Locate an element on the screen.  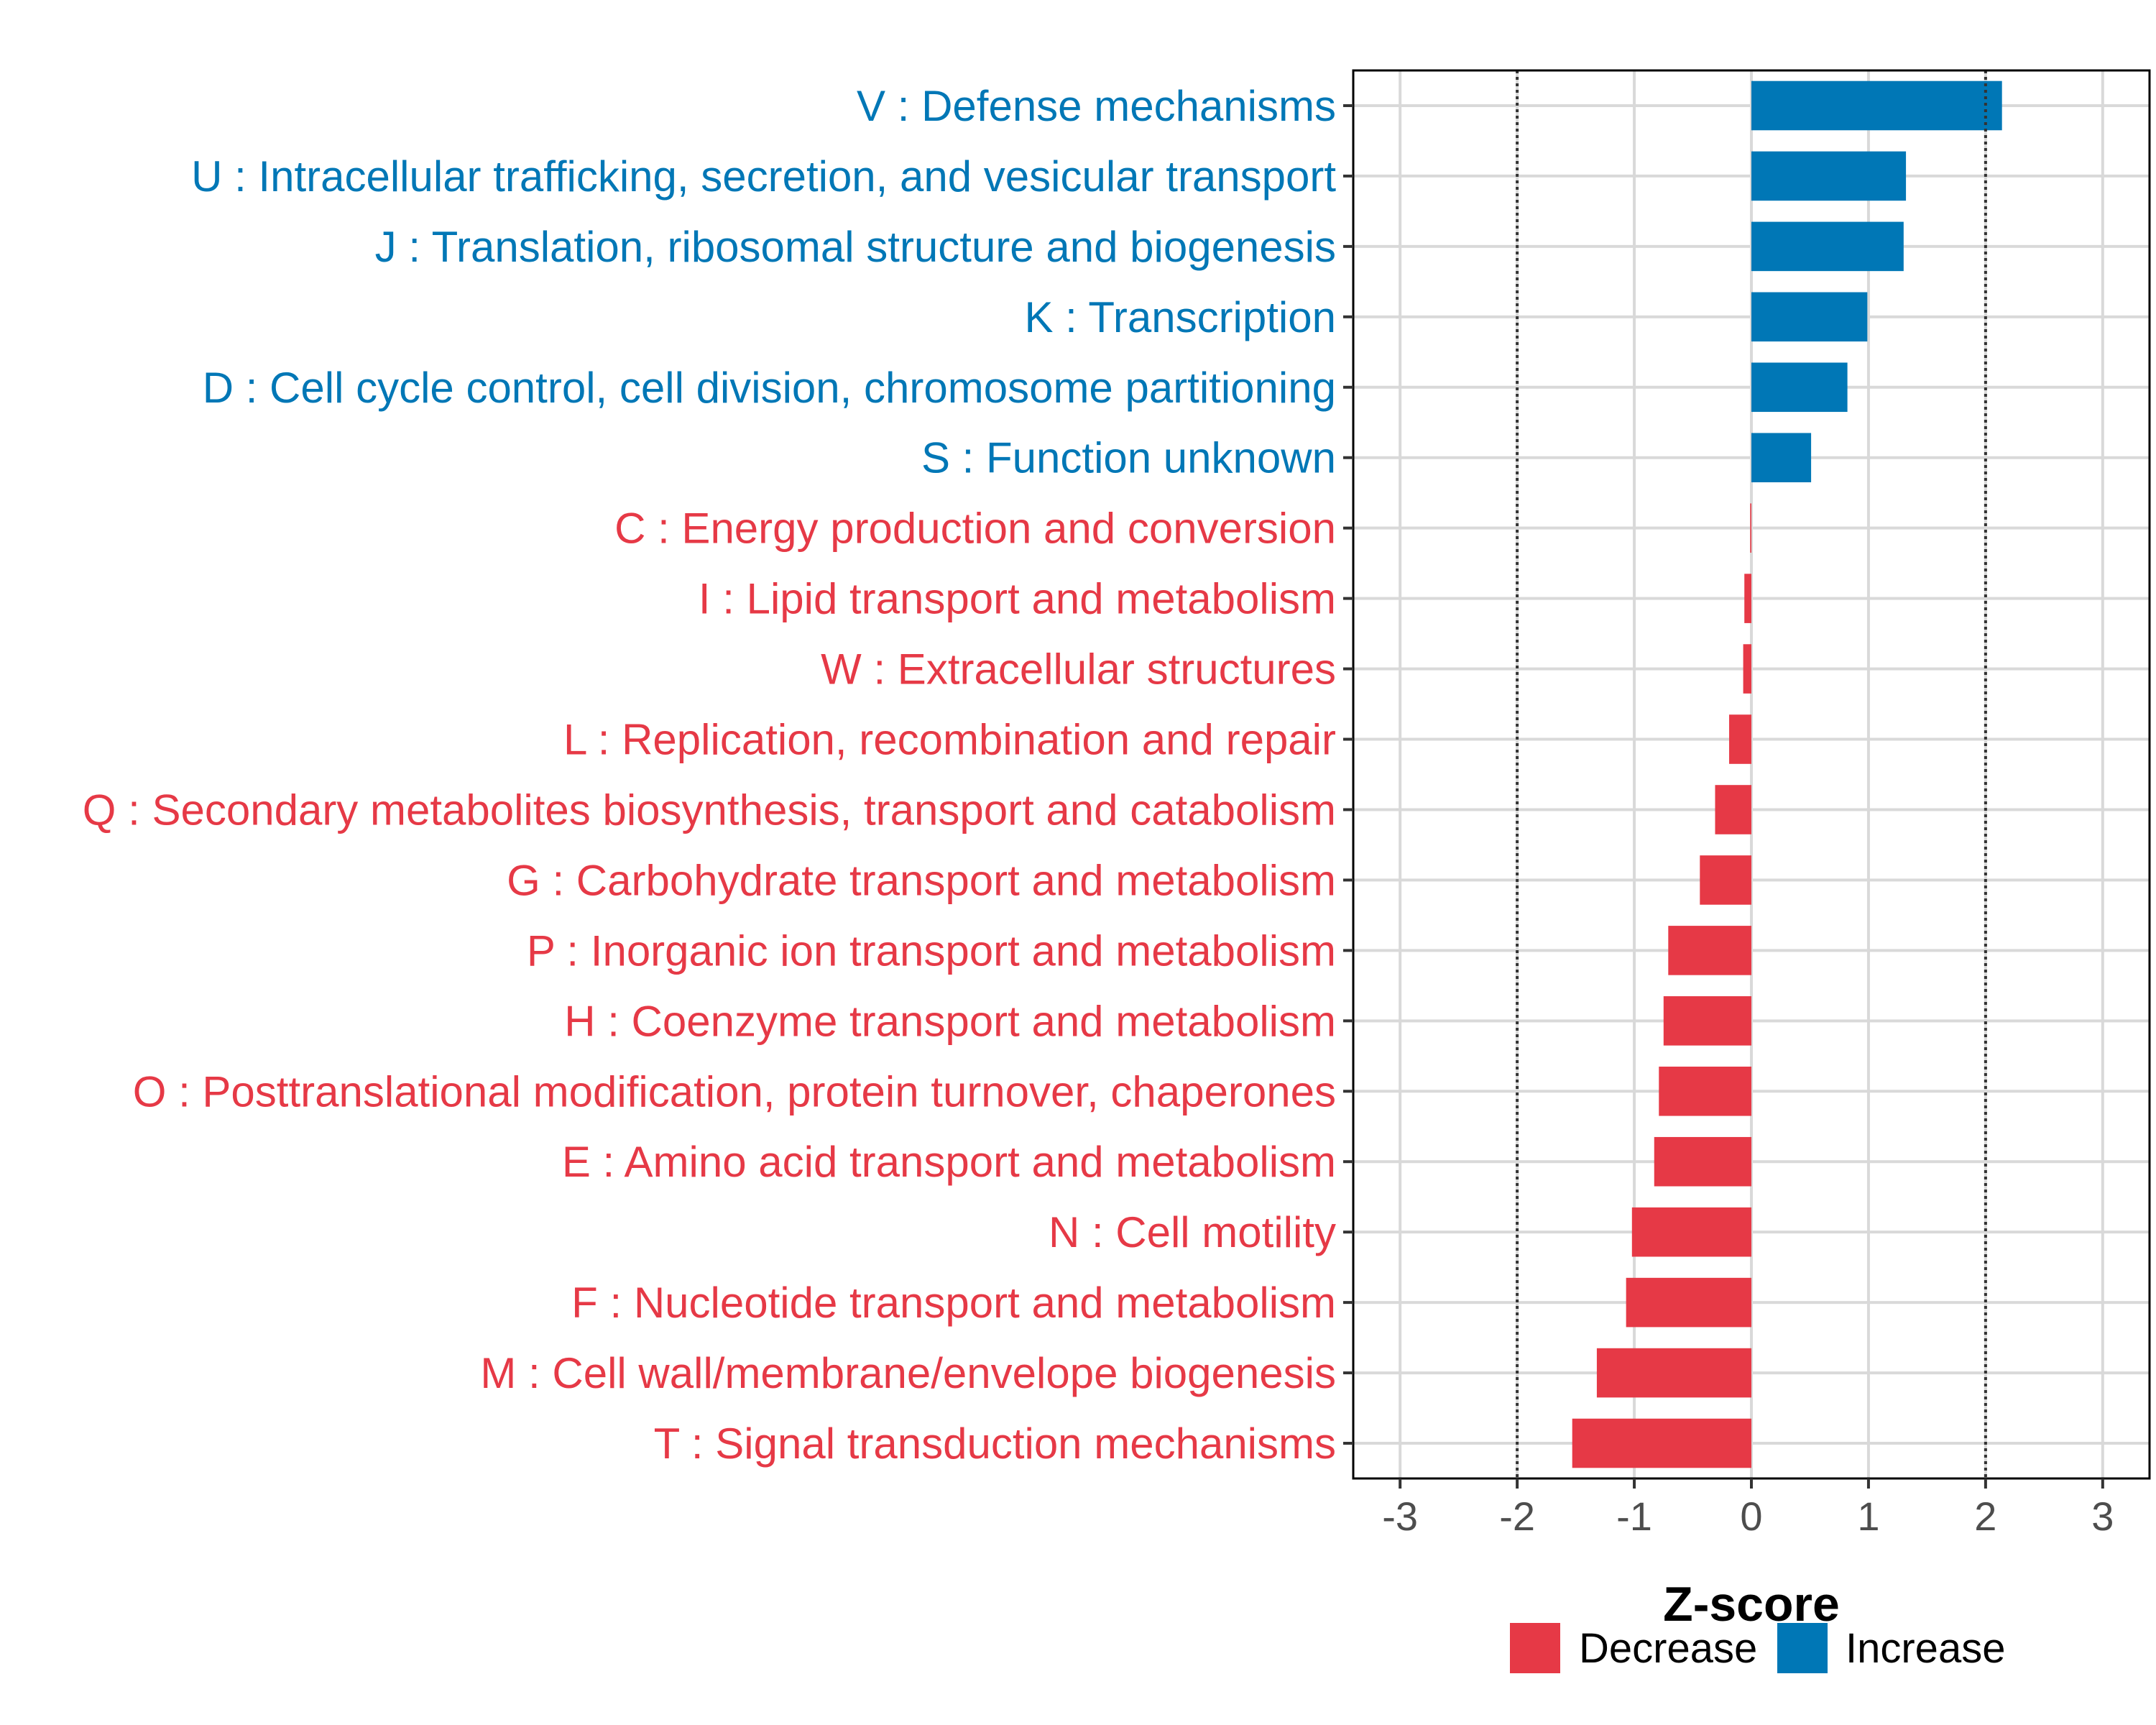
category-label: W : Extracellular structures is located at coordinates (1078, 669).